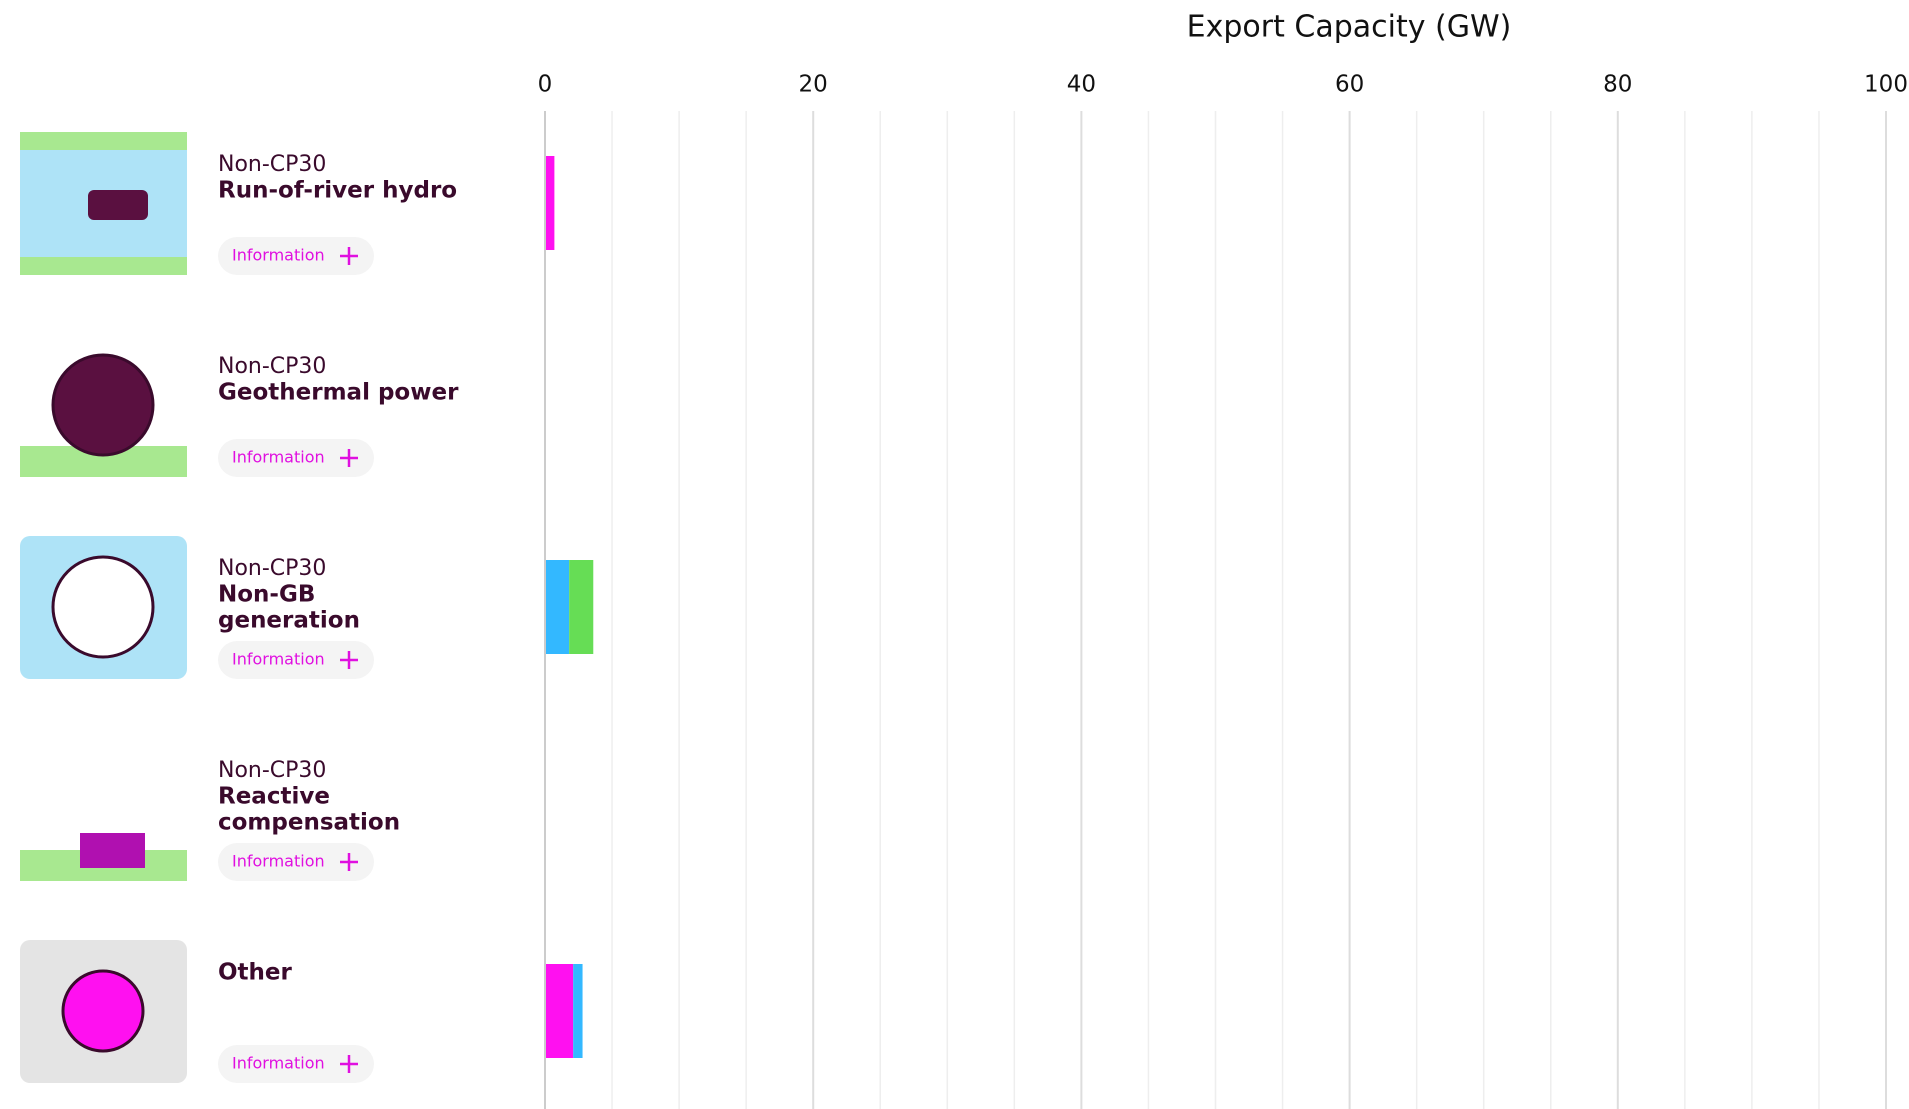 This screenshot has width=1909, height=1109. Describe the element at coordinates (309, 823) in the screenshot. I see `row-name: compensation` at that location.